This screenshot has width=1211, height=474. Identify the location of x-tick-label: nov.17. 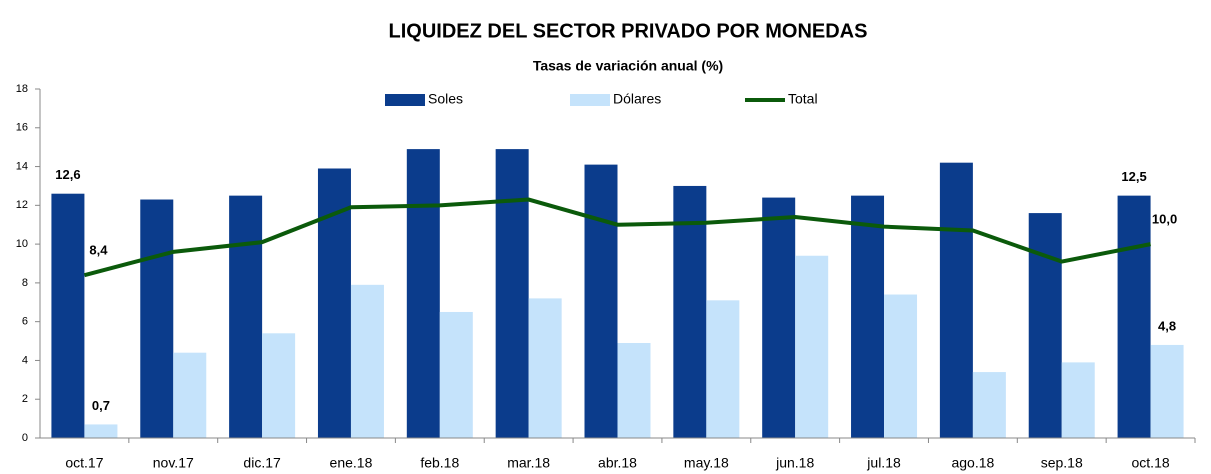
(173, 463).